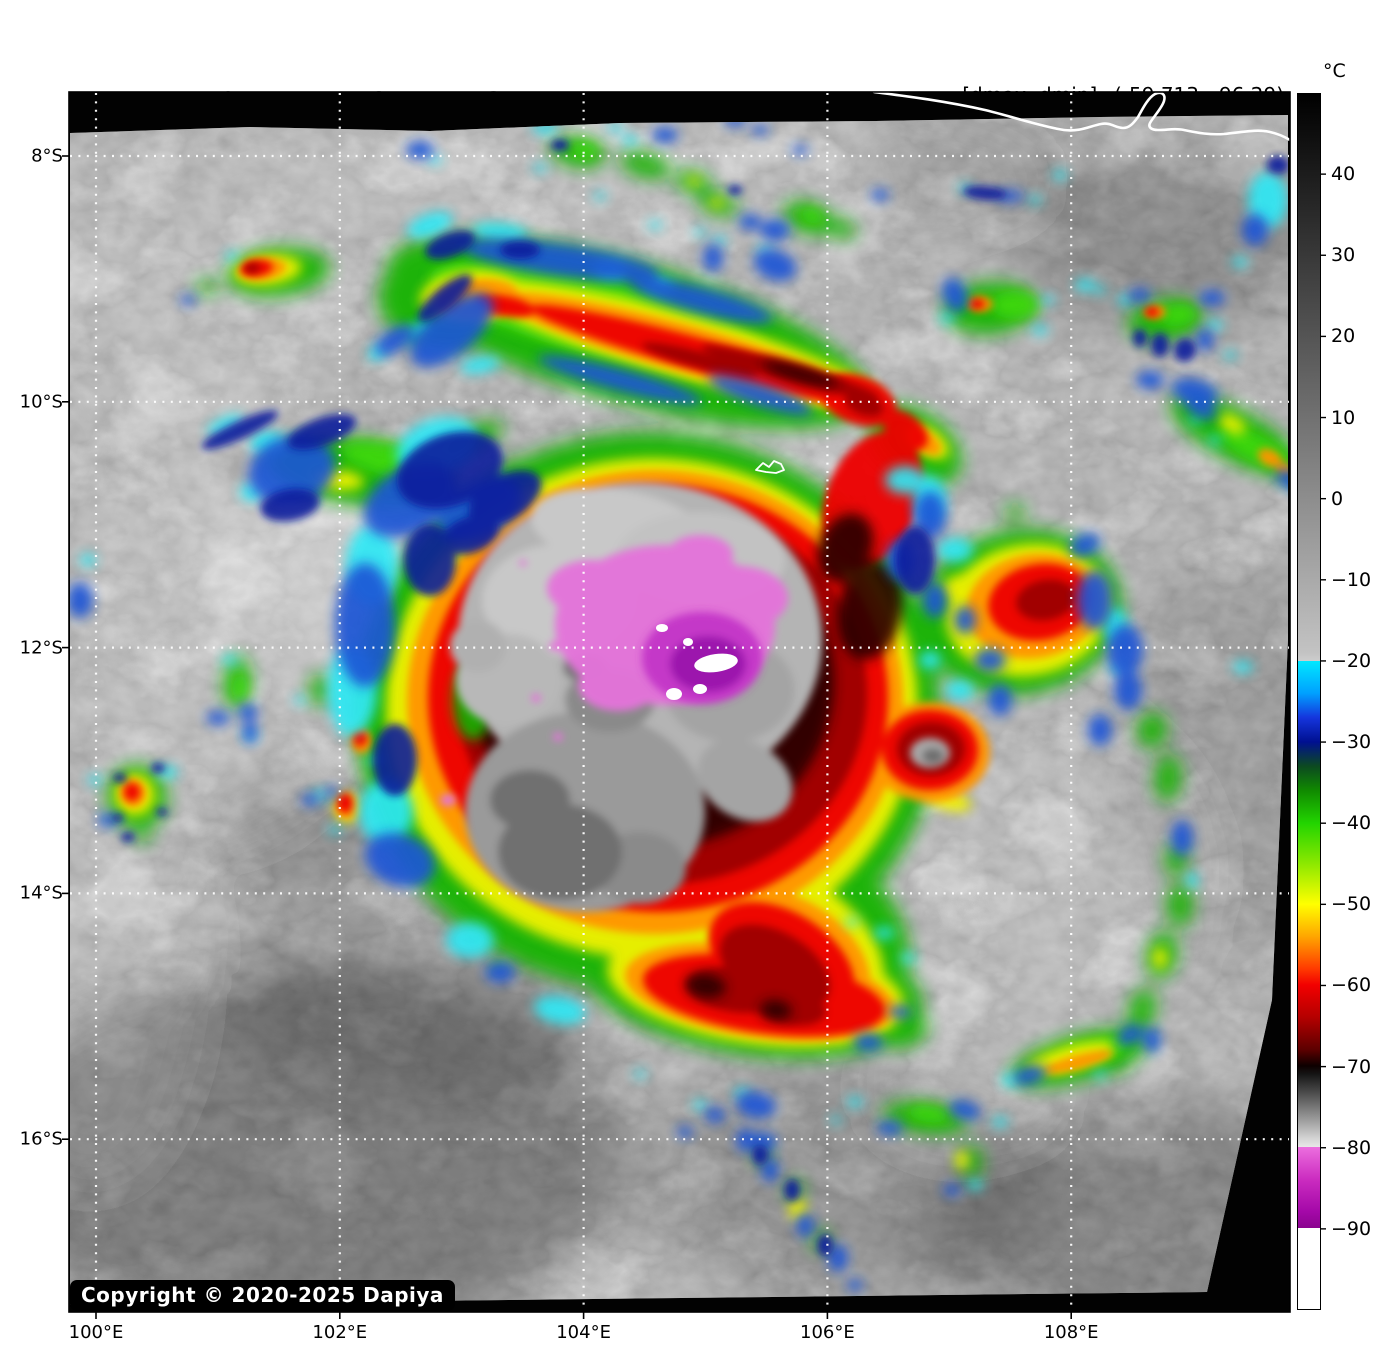 The height and width of the screenshot is (1359, 1388). I want to click on colorbar-tick-label: −10, so click(1351, 579).